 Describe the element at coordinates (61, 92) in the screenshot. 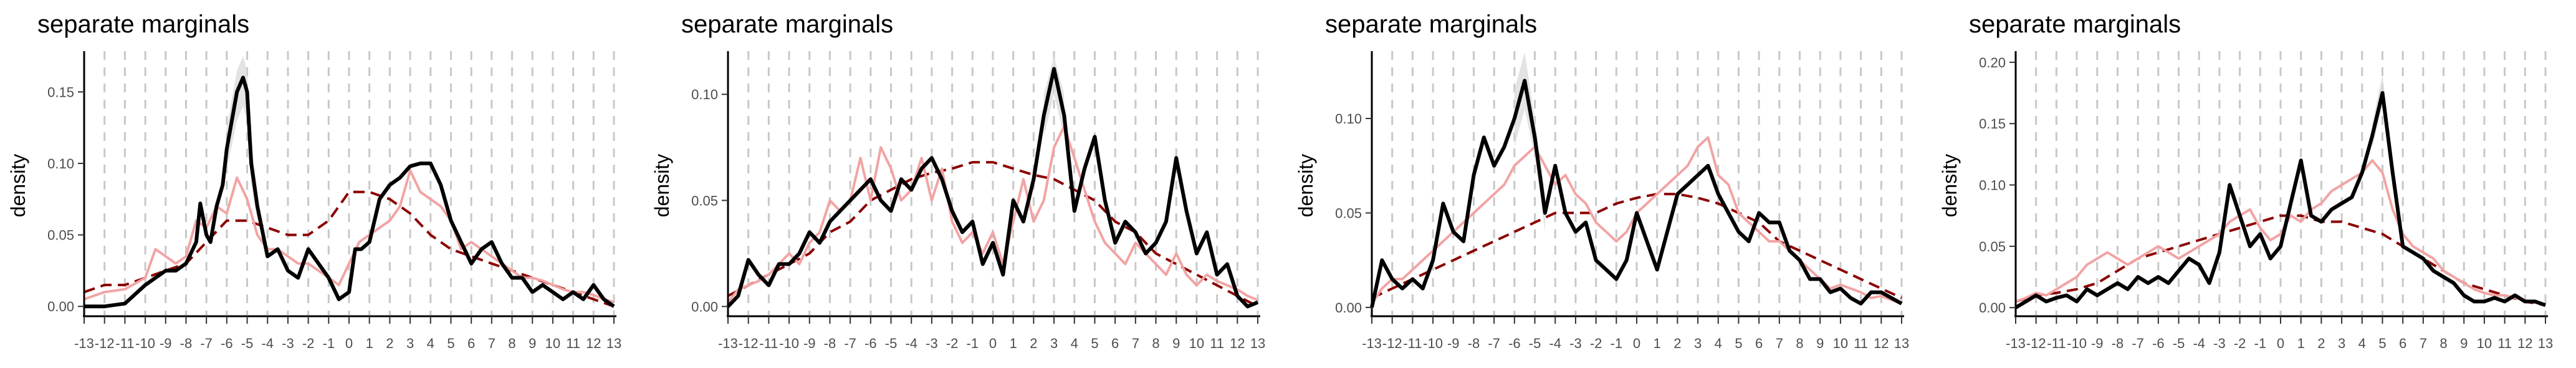

I see `y-tick-label: 0.15` at that location.